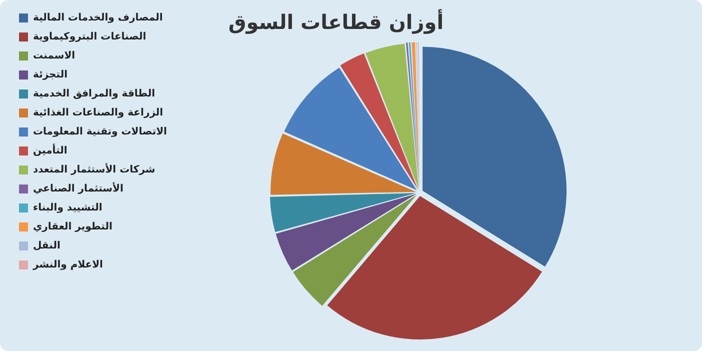 The width and height of the screenshot is (702, 351). What do you see at coordinates (50, 150) in the screenshot?
I see `legend-label: التأمين` at bounding box center [50, 150].